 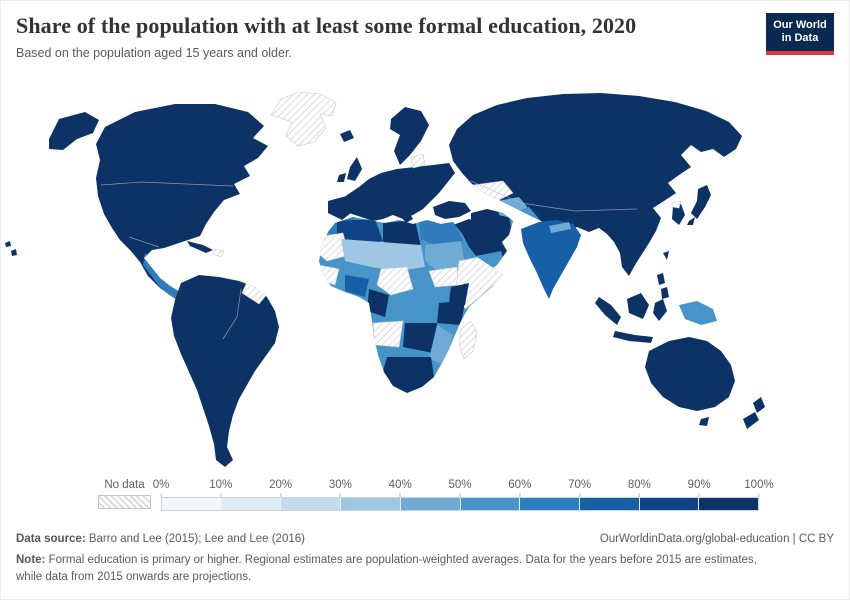 What do you see at coordinates (418, 161) in the screenshot?
I see `map-region-balkans-nodata` at bounding box center [418, 161].